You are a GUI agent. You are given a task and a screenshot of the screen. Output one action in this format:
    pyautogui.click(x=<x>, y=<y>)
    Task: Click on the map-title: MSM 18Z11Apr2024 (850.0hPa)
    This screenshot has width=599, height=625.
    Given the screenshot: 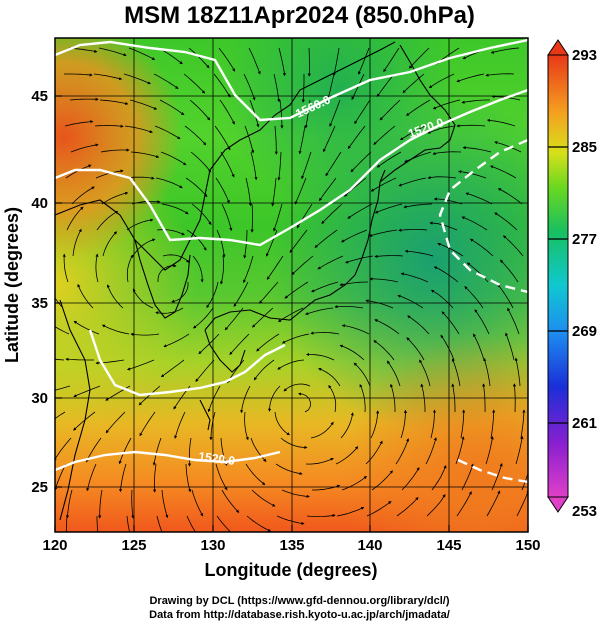 What is the action you would take?
    pyautogui.click(x=299, y=15)
    